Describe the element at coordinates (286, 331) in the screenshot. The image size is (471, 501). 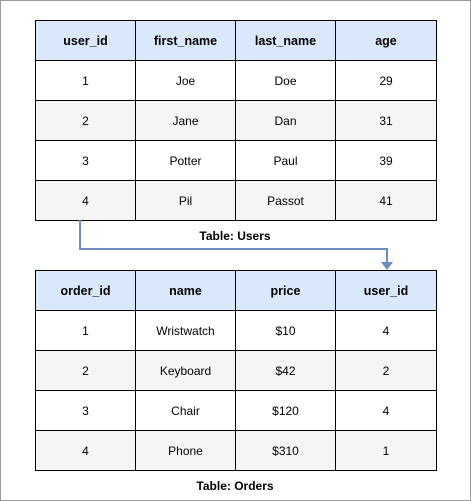
I see `table-cell: $10` at that location.